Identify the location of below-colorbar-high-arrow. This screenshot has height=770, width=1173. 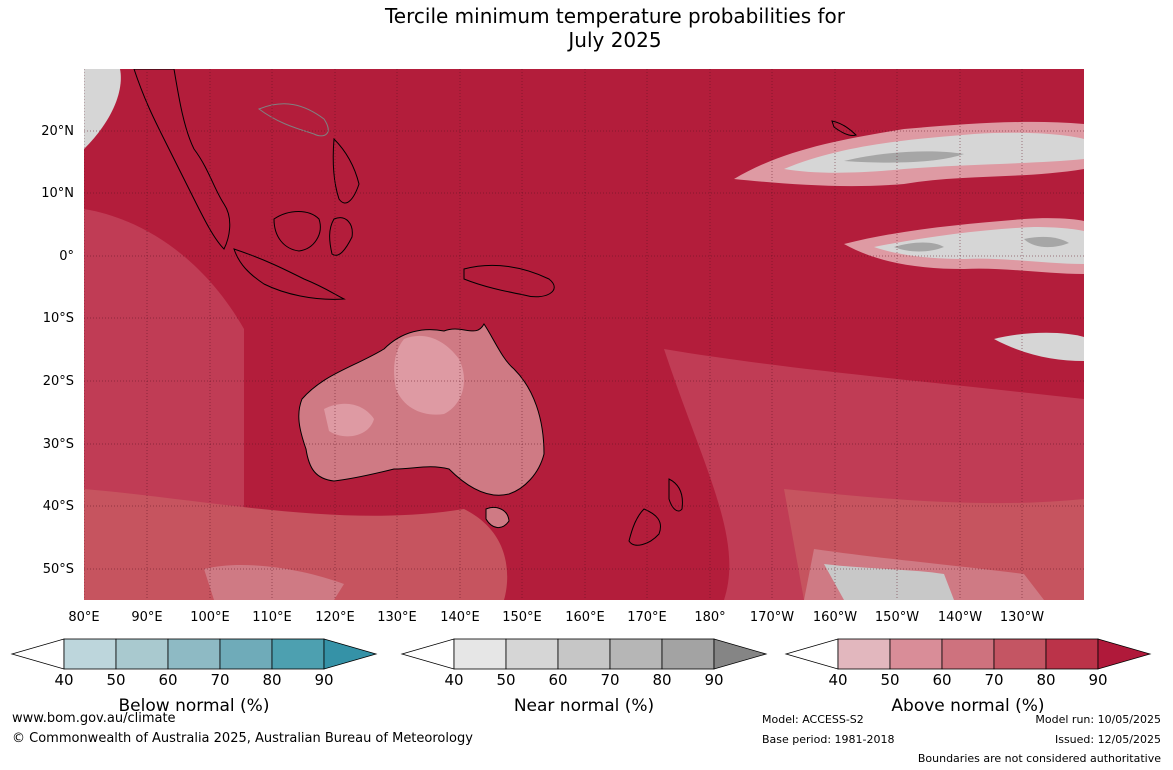
(350, 654).